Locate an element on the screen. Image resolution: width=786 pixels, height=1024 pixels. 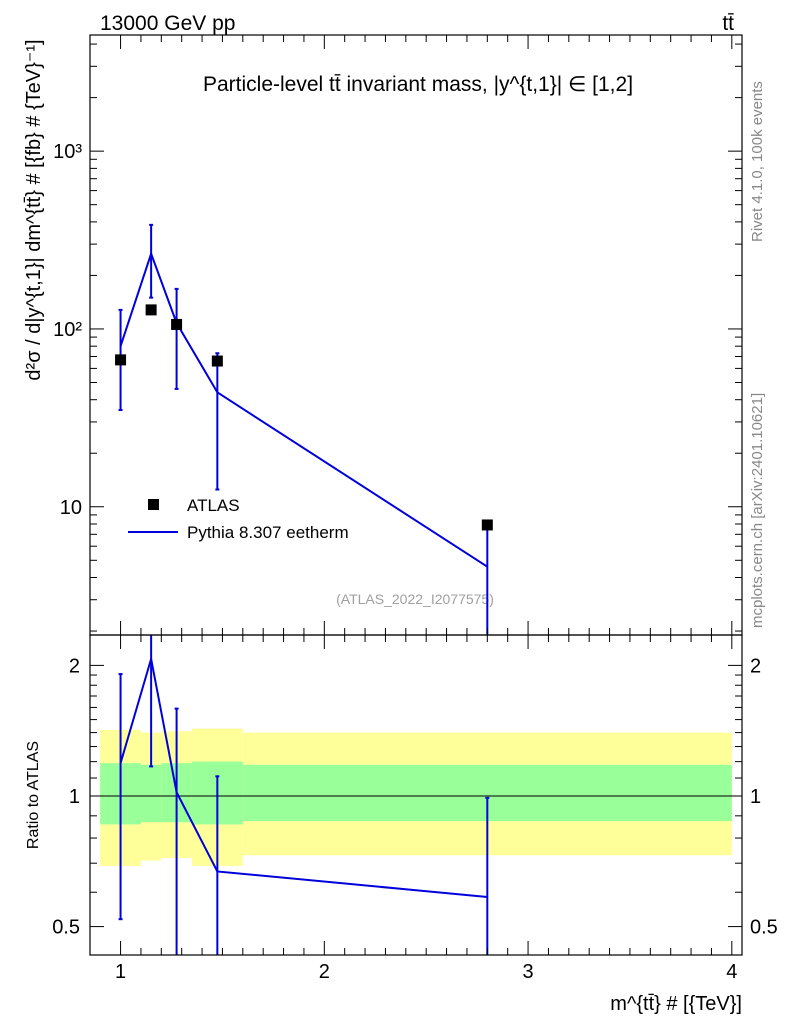
legend: ATLAS Pythia 8.307 eetherm is located at coordinates (238, 519).